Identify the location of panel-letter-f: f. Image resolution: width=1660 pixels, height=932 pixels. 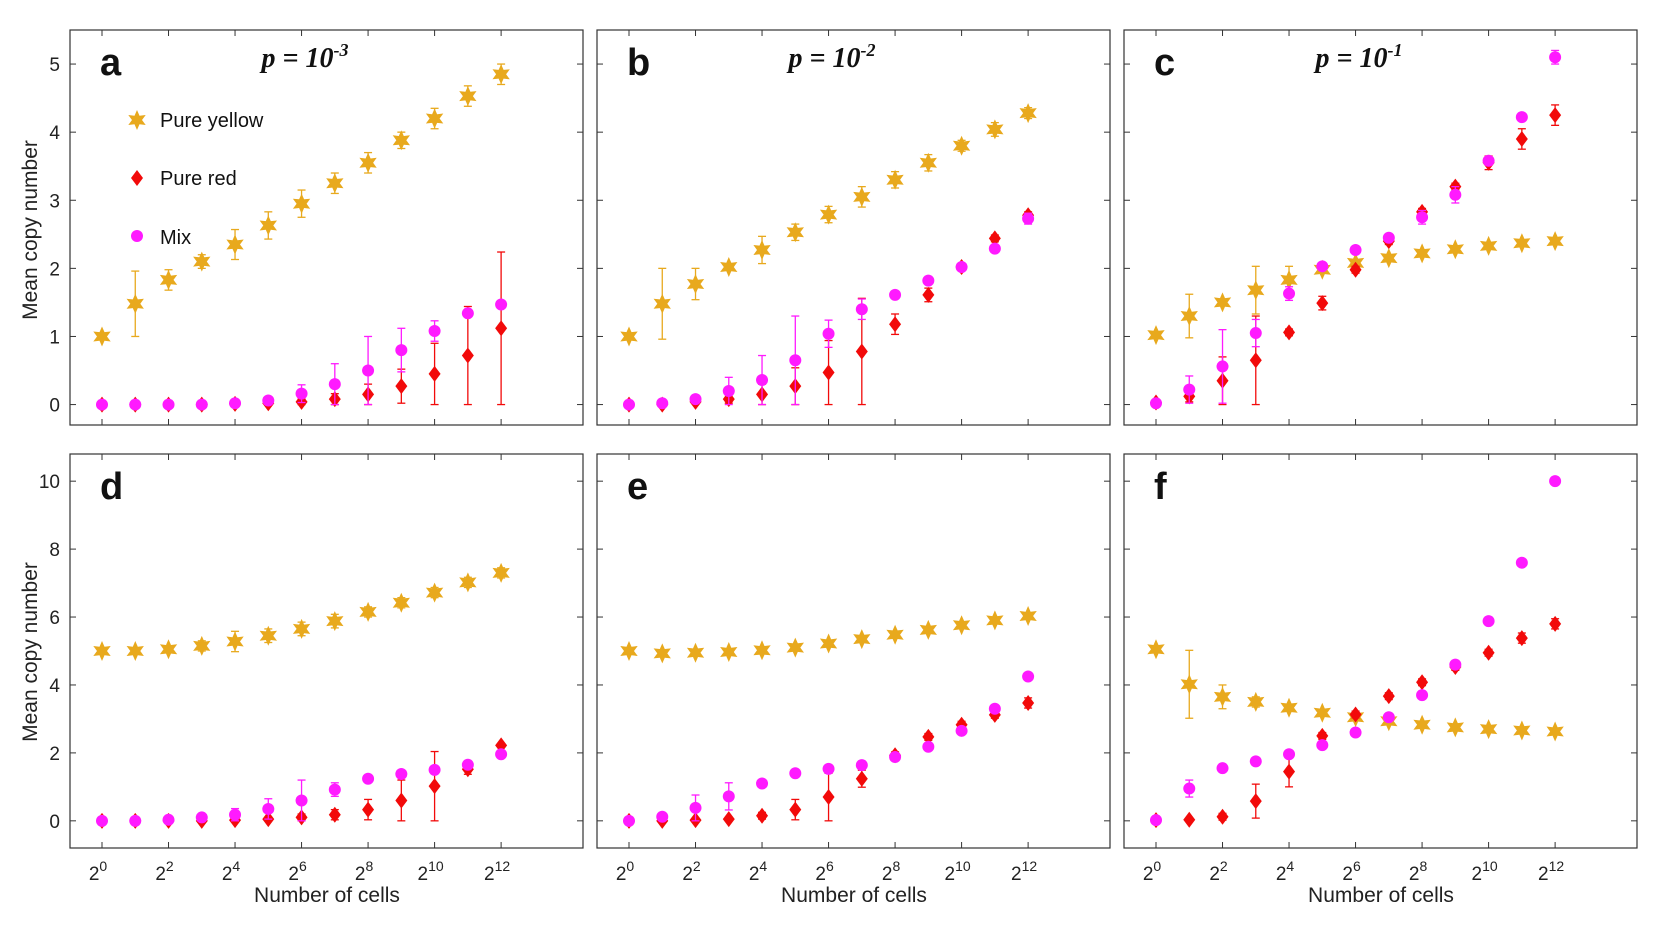
(1160, 487).